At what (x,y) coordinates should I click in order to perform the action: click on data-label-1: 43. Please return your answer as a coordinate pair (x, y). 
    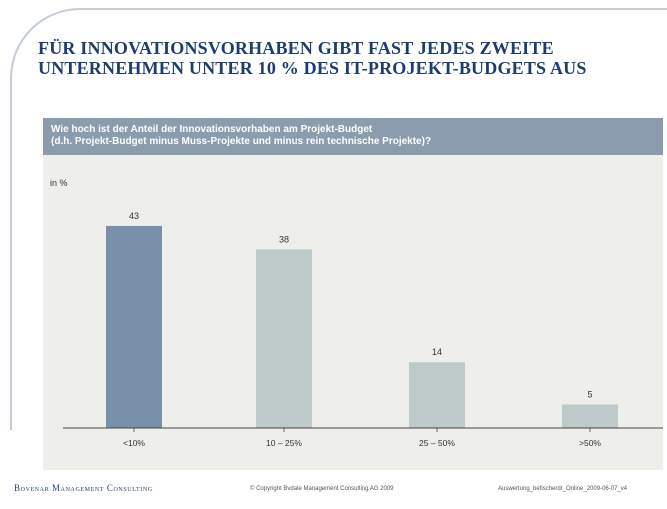
    Looking at the image, I should click on (134, 216).